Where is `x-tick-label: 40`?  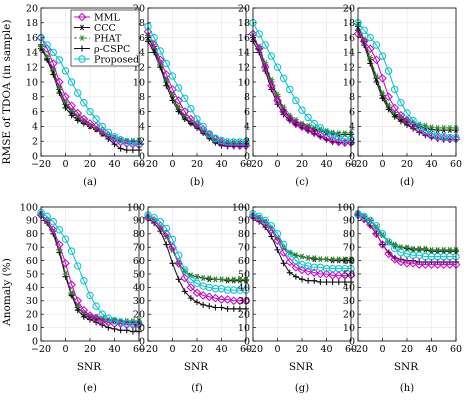 x-tick-label: 40 is located at coordinates (431, 349).